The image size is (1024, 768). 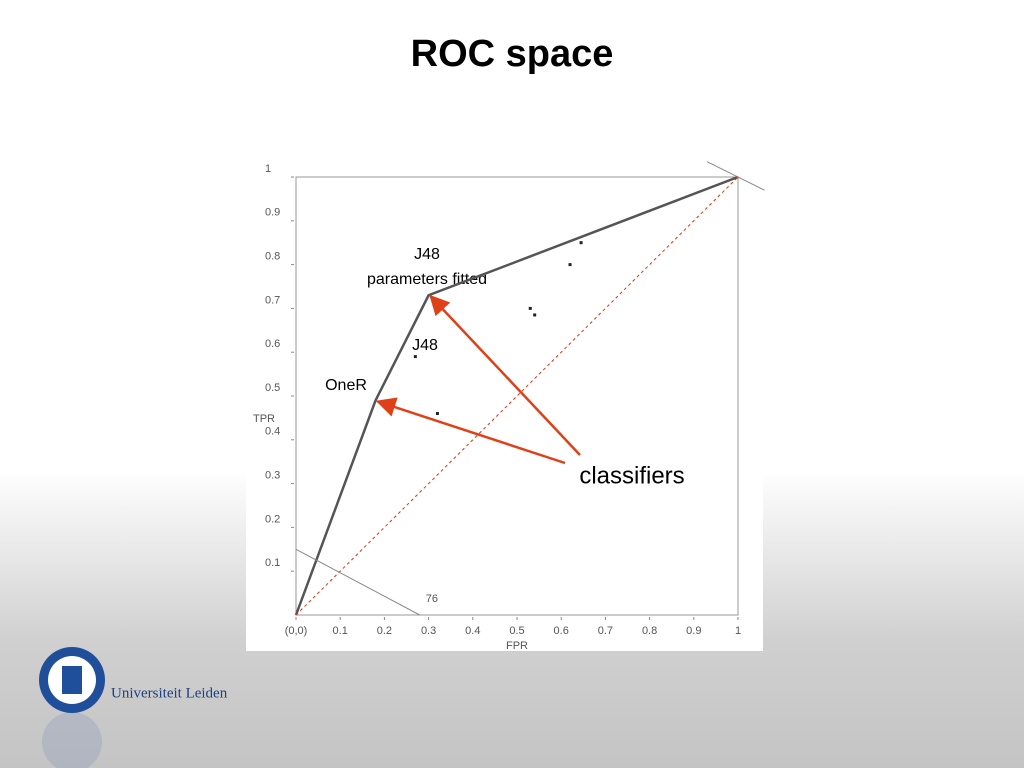 What do you see at coordinates (512, 54) in the screenshot?
I see `slide-title: ROC space` at bounding box center [512, 54].